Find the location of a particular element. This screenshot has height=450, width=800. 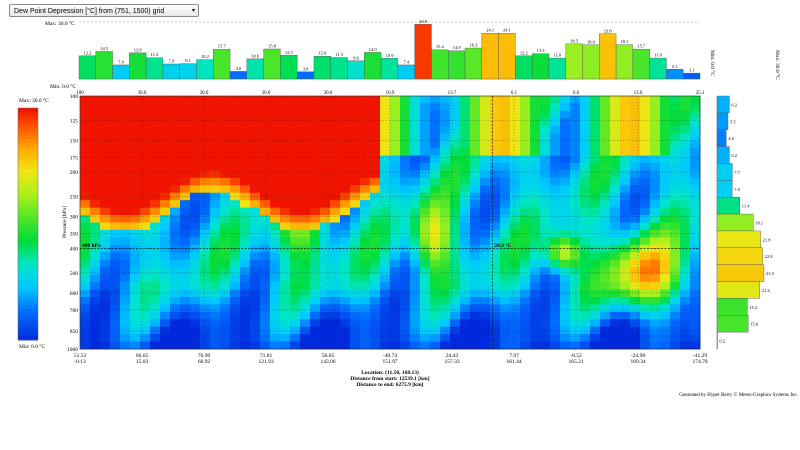

side-bar-value-label: 4.6 is located at coordinates (731, 138).